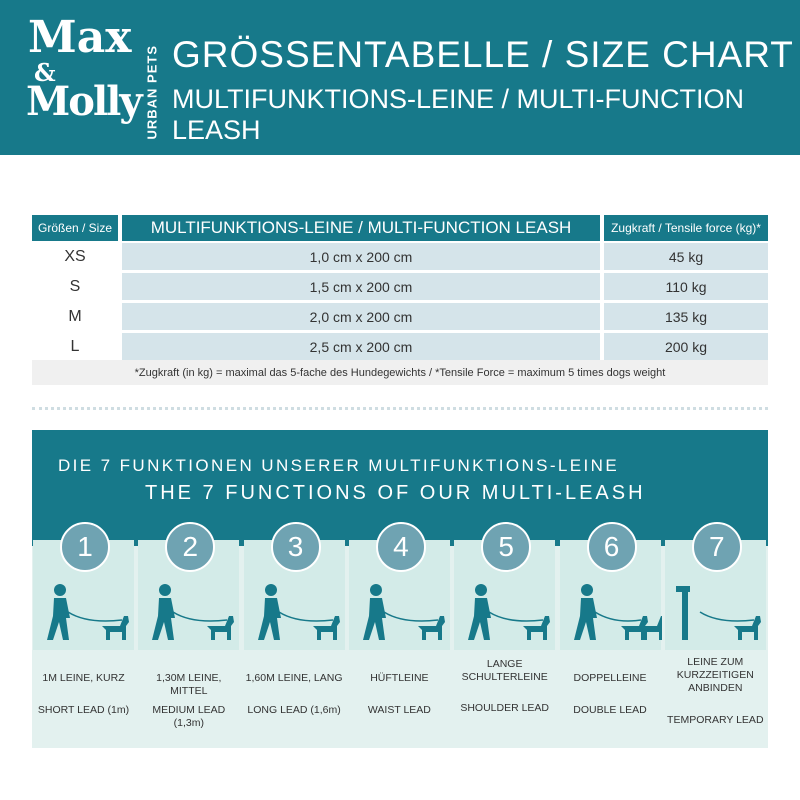  What do you see at coordinates (85, 547) in the screenshot?
I see `function-number: 1` at bounding box center [85, 547].